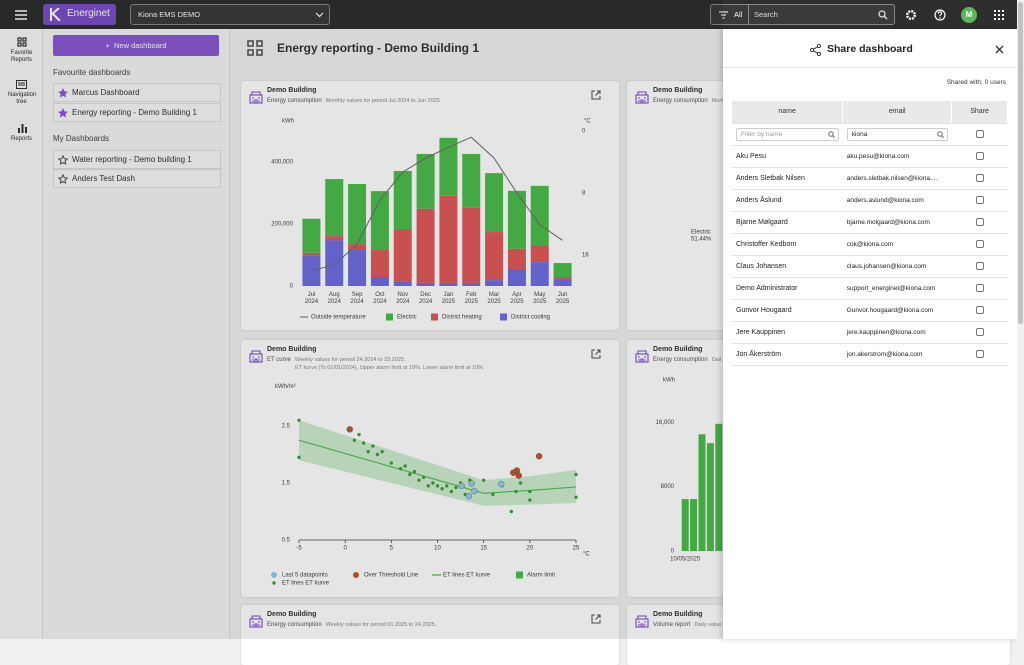 This screenshot has height=665, width=1024. Describe the element at coordinates (137, 159) in the screenshot. I see `dashboard-item: Water reporting - Demo building 1` at that location.